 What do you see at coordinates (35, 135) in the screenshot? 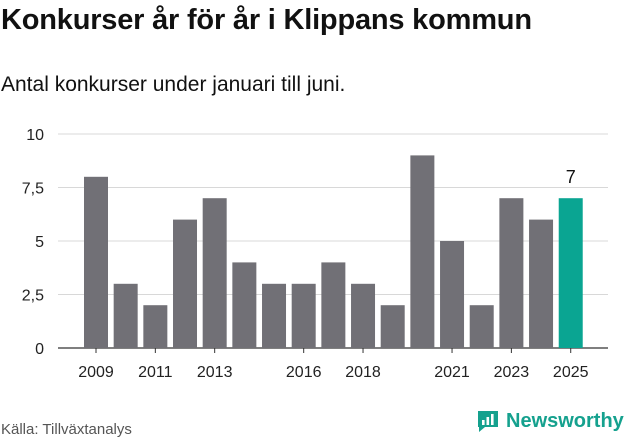
I see `y-tick-label: 10` at bounding box center [35, 135].